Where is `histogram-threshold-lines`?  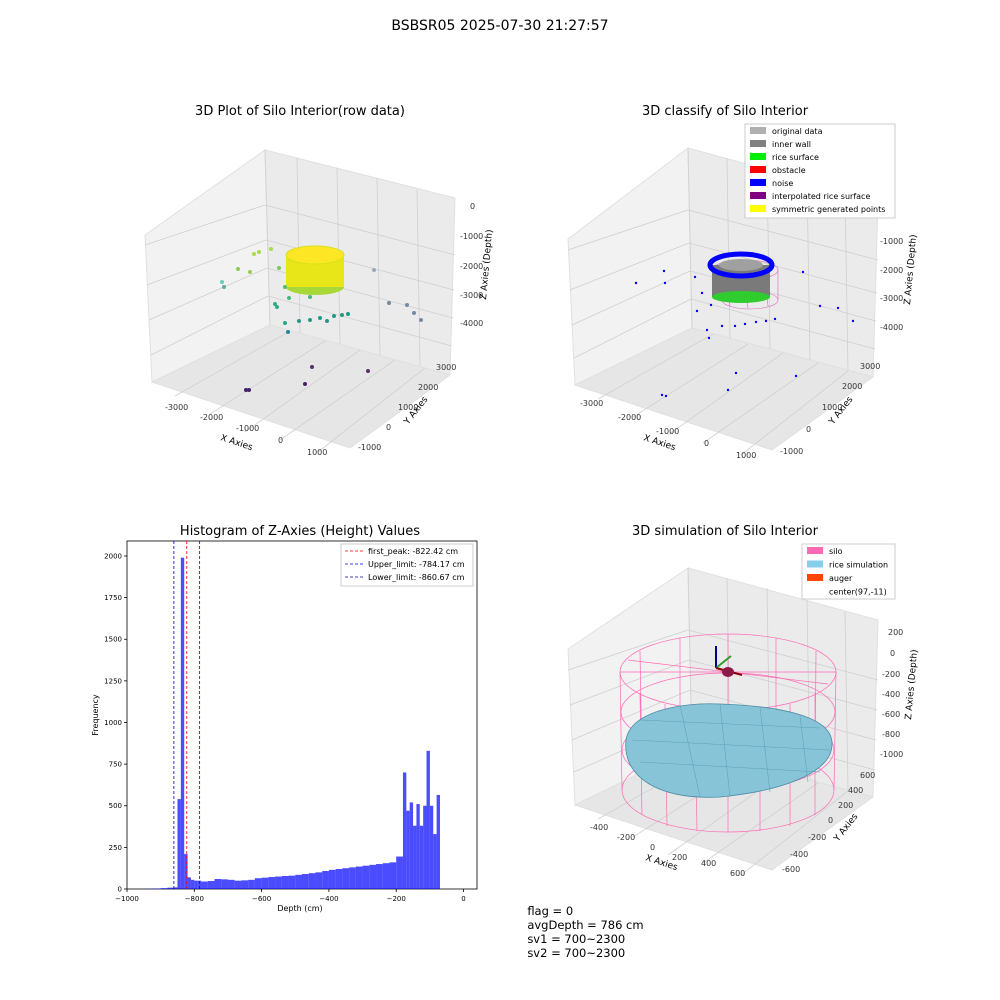
histogram-threshold-lines is located at coordinates (187, 715).